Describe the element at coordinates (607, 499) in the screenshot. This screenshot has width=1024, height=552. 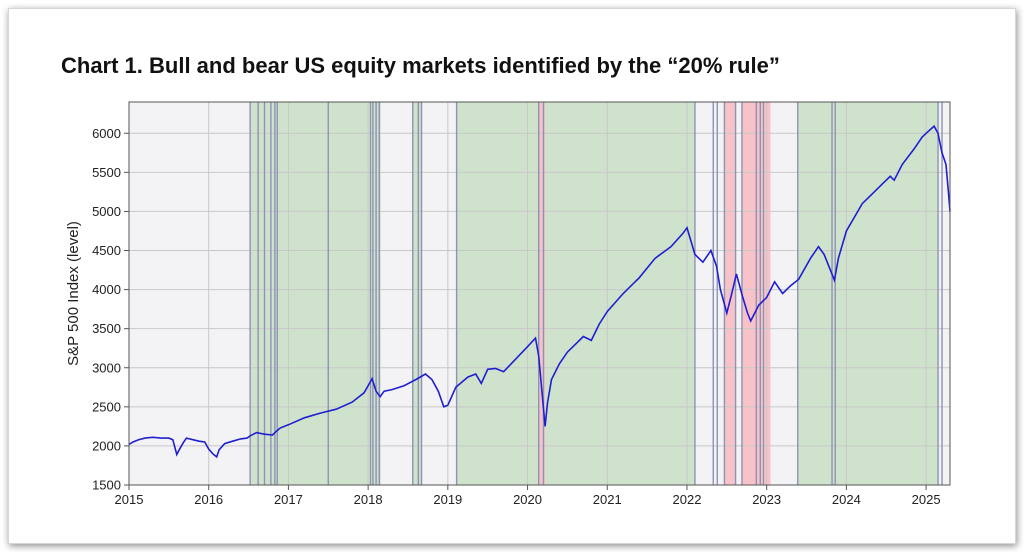
I see `x-tick-label: 2021` at that location.